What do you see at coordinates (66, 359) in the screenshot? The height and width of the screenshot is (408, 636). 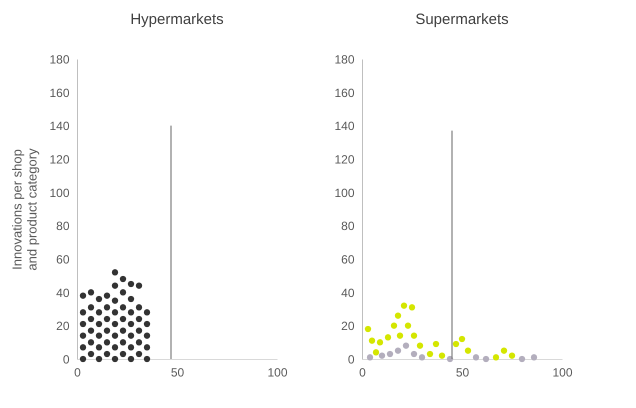 I see `y-tick-label: 0` at bounding box center [66, 359].